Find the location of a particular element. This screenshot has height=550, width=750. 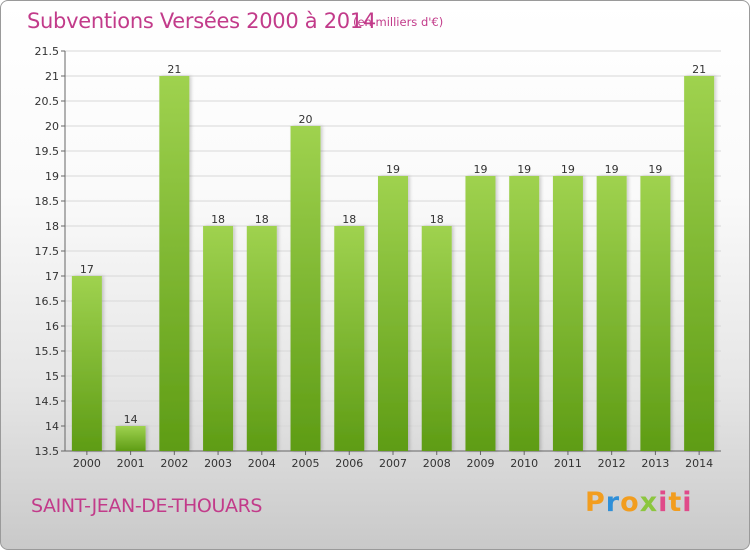

proxiti-logo: Proxiti is located at coordinates (639, 502).